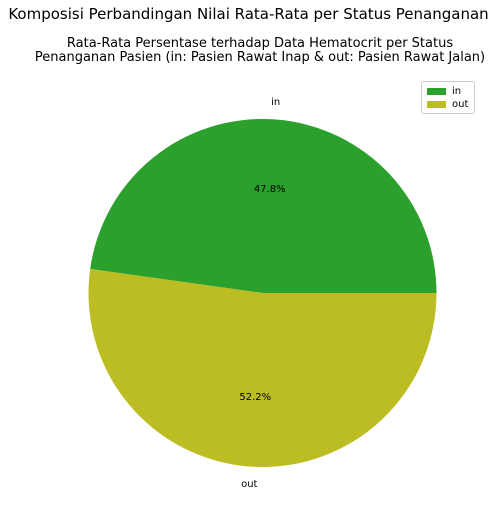 This screenshot has width=497, height=518. I want to click on pie-category-label-in: in, so click(275, 102).